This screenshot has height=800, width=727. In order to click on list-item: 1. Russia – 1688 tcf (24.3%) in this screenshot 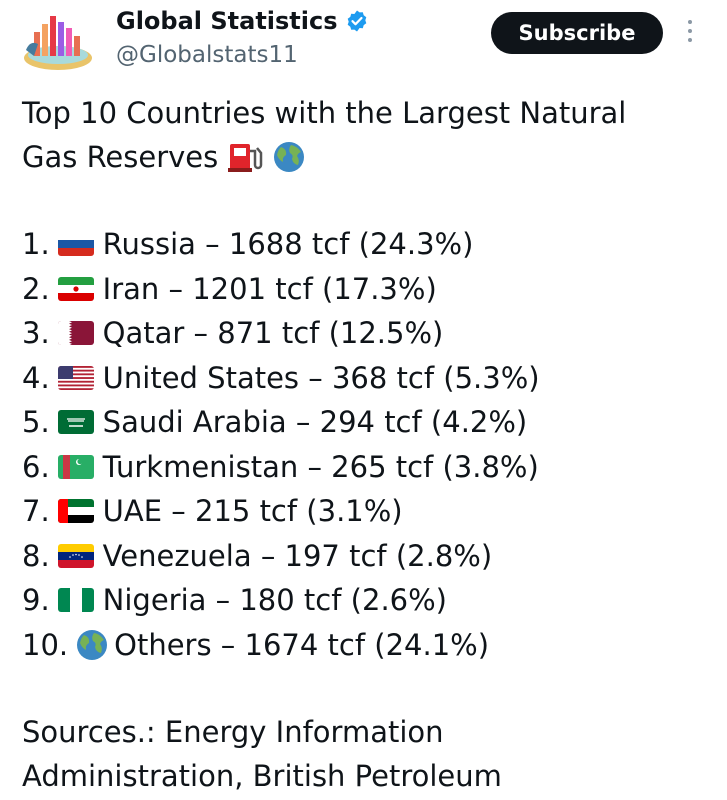, I will do `click(281, 244)`.